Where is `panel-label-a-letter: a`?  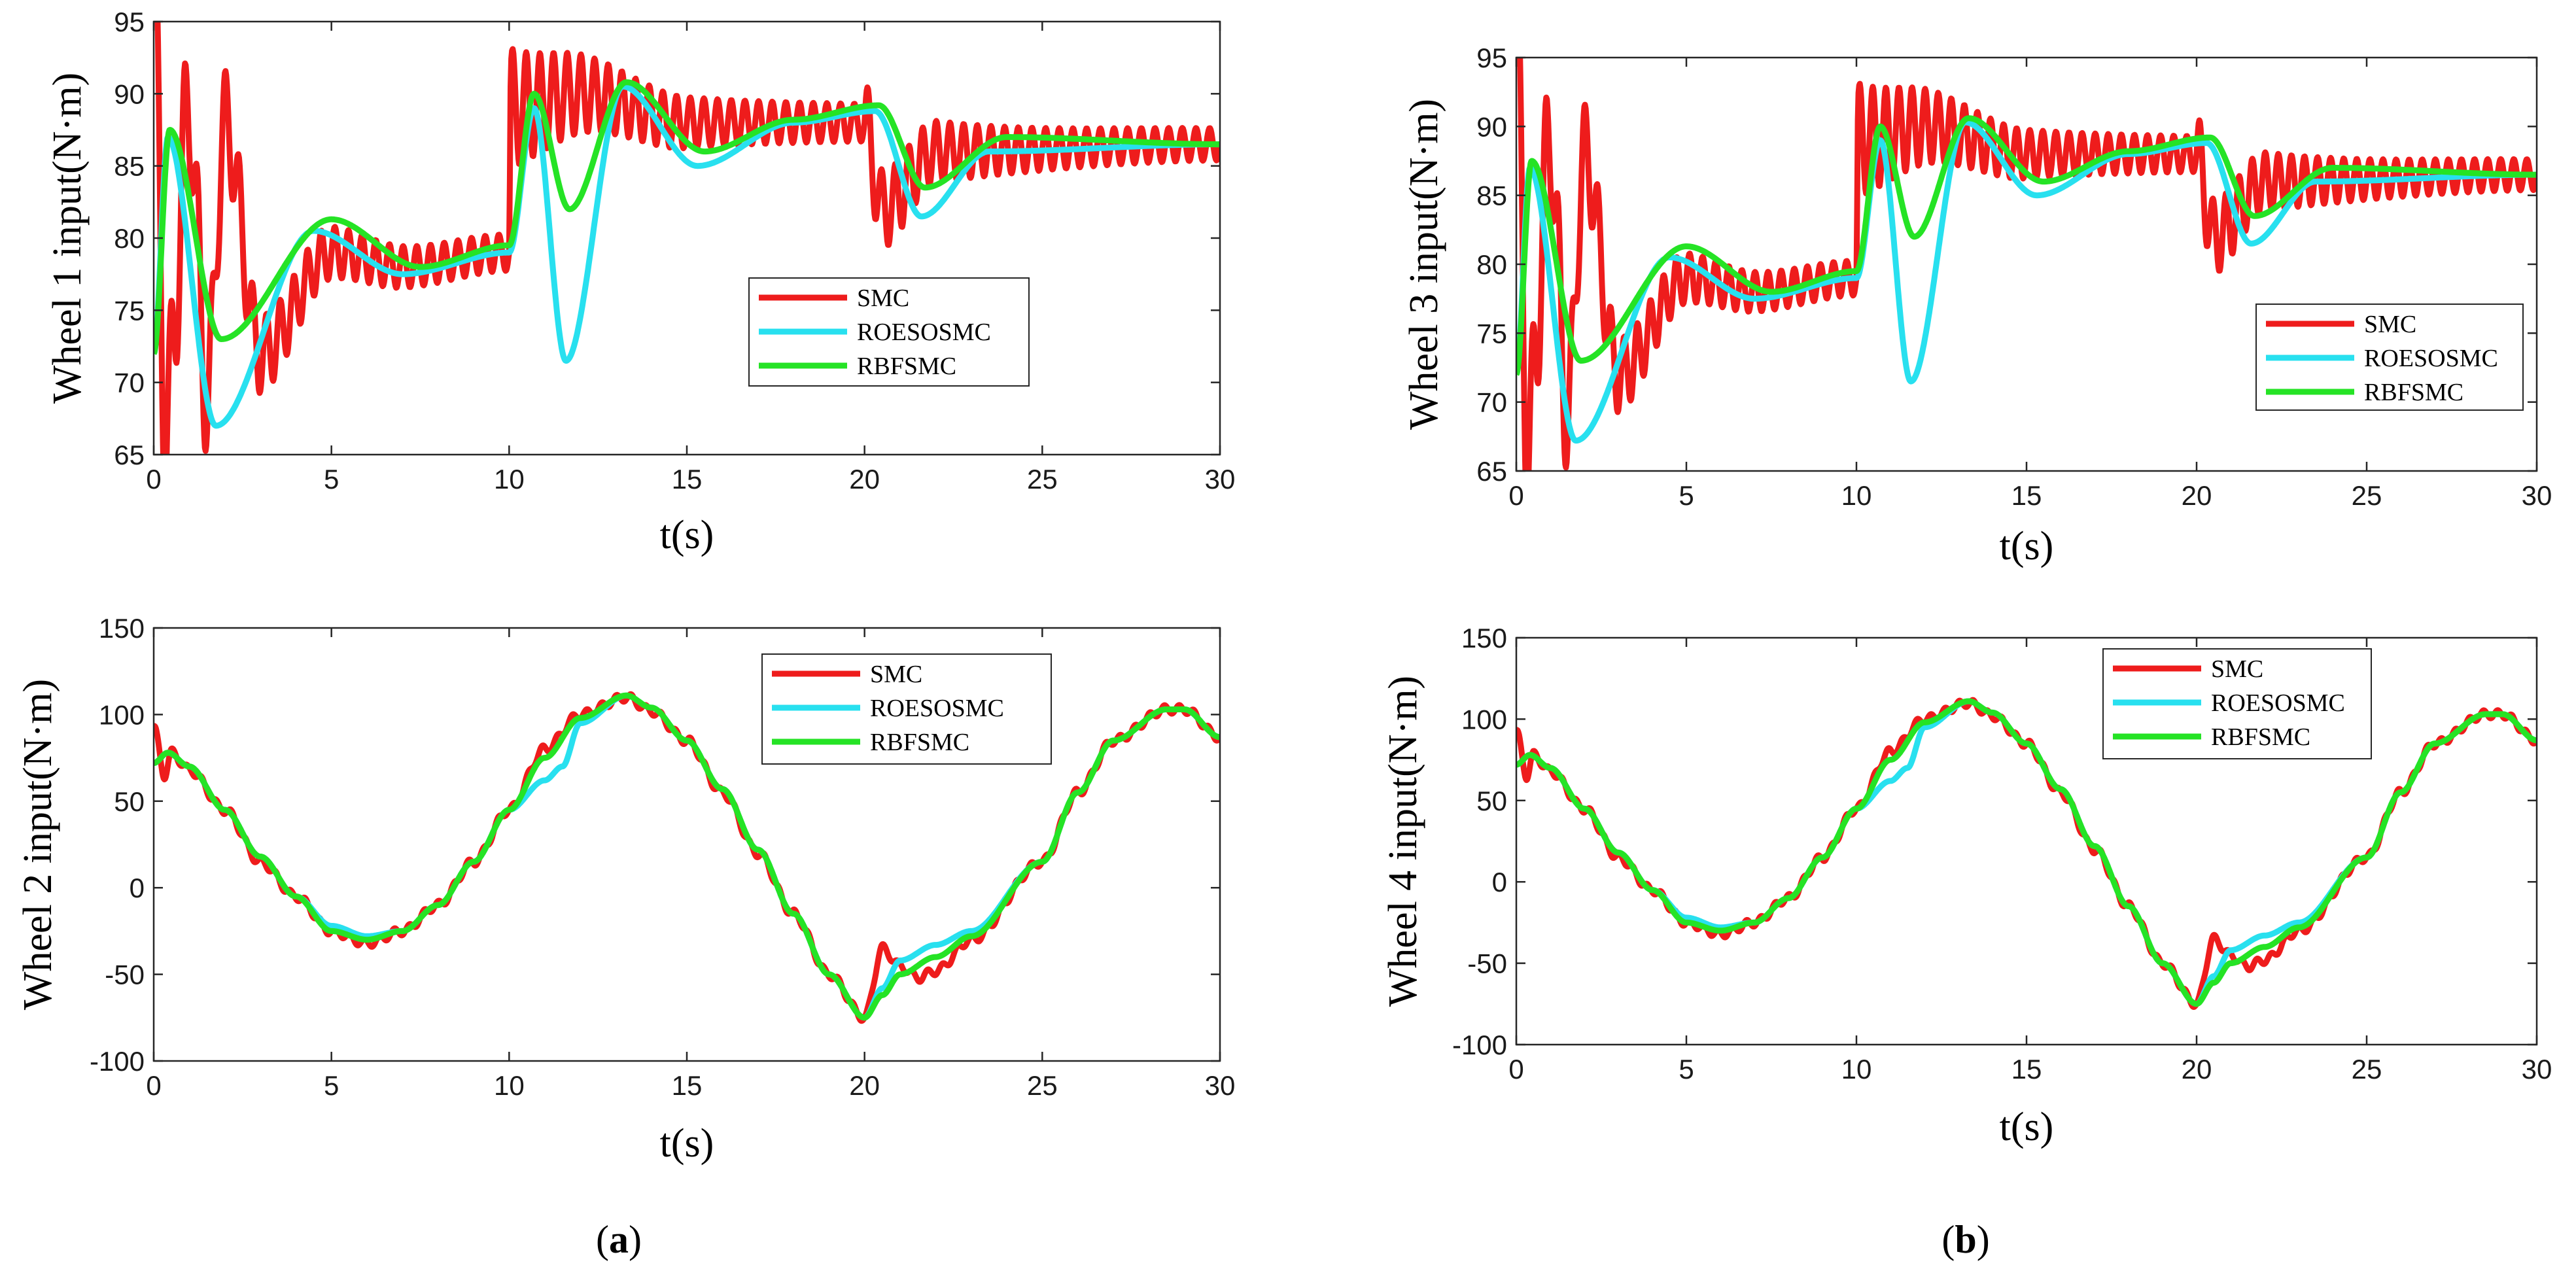
panel-label-a-letter: a is located at coordinates (619, 1239).